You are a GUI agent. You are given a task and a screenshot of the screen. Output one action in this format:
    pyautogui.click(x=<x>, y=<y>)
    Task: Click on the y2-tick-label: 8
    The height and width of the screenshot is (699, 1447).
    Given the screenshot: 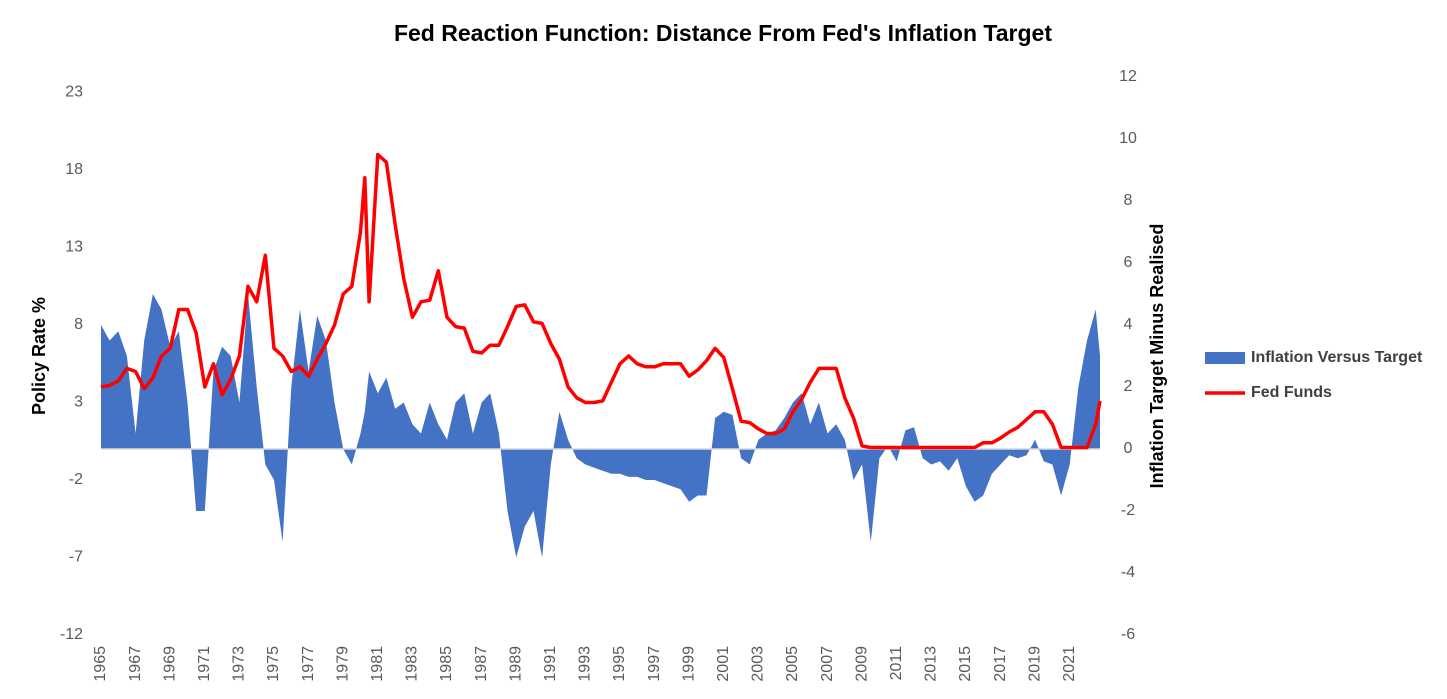 What is the action you would take?
    pyautogui.click(x=1128, y=200)
    